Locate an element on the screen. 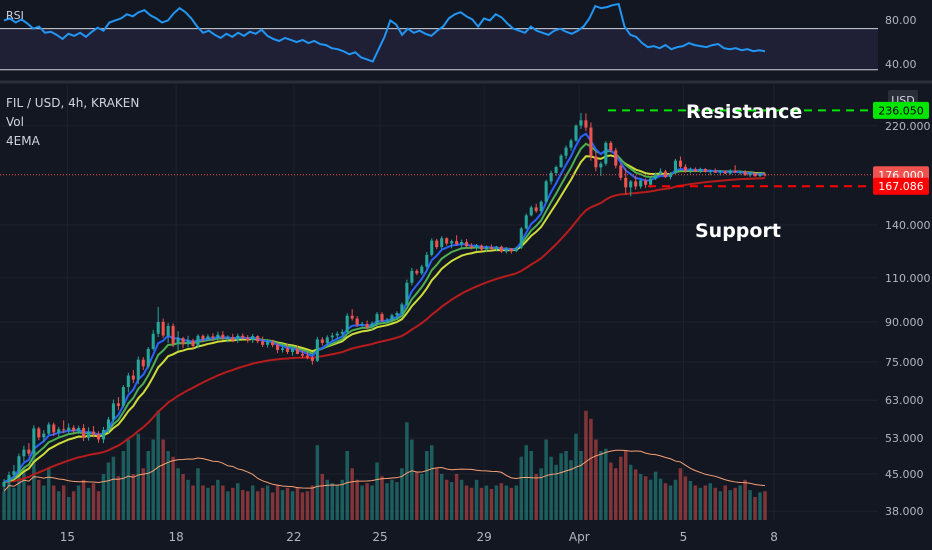  time-tick: 25 is located at coordinates (379, 537).